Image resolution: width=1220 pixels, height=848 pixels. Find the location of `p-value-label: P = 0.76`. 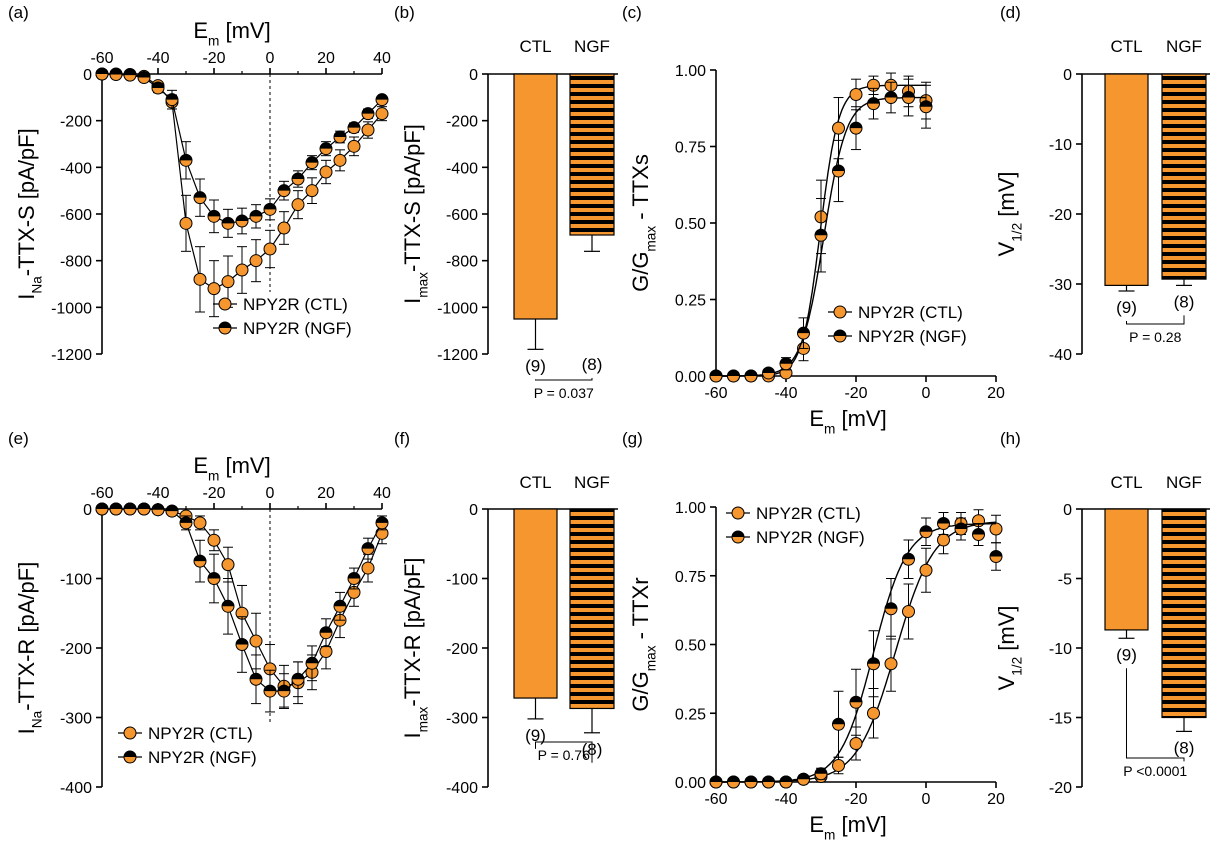

p-value-label: P = 0.76 is located at coordinates (564, 755).